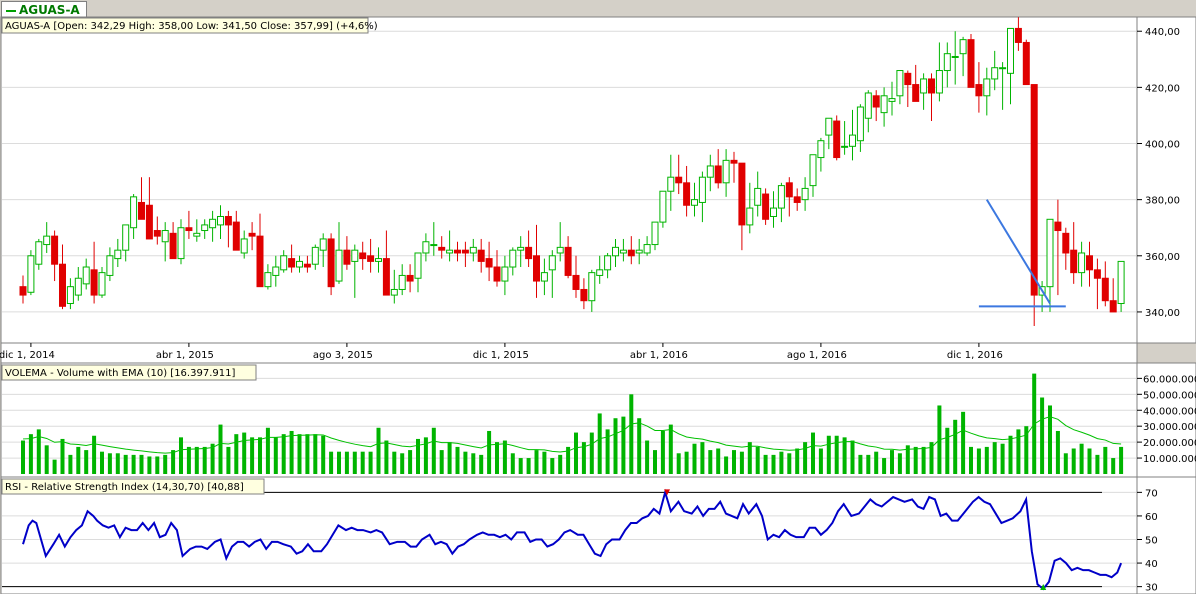  I want to click on oversold-marker-icon, so click(1043, 587).